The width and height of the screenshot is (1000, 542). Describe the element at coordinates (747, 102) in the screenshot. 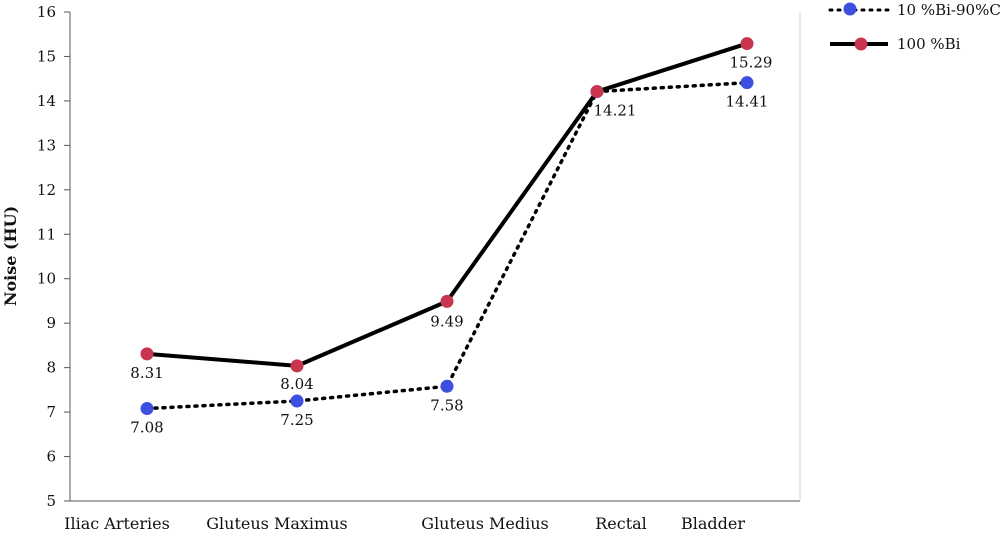

I see `data-label: 14.41` at that location.